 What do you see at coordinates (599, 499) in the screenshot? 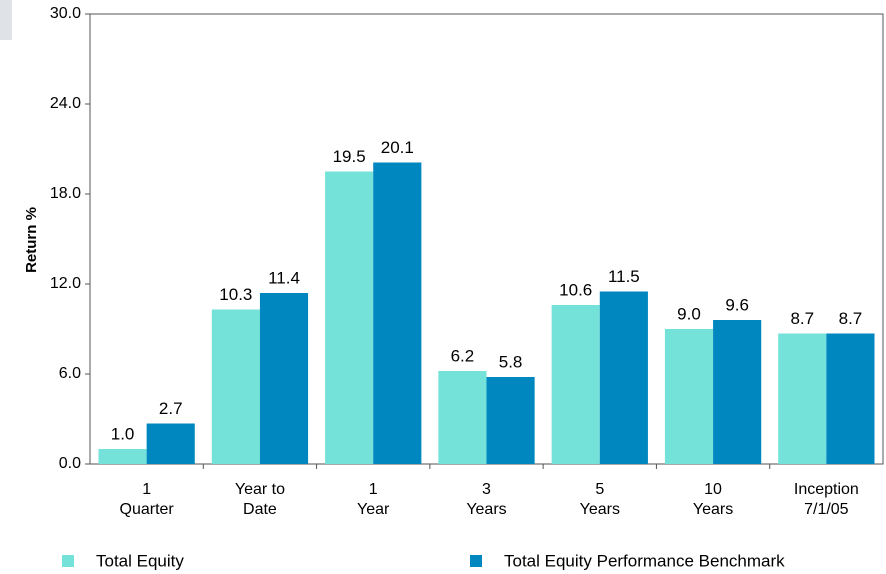
I see `x-tick-label: 5 Years` at bounding box center [599, 499].